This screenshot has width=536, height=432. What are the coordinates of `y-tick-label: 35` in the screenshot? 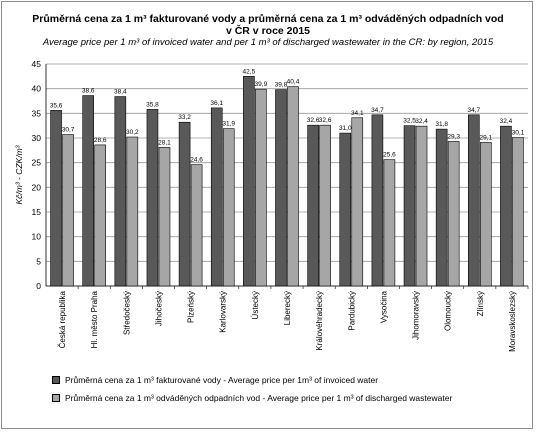 It's located at (37, 113).